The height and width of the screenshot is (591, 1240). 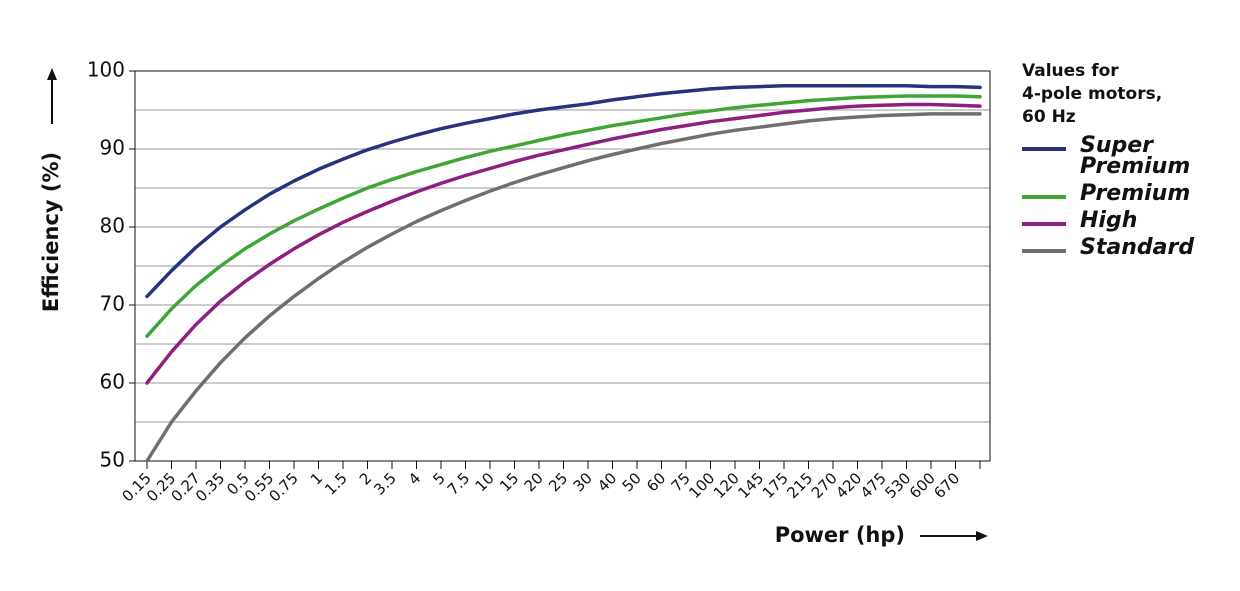 What do you see at coordinates (336, 484) in the screenshot?
I see `x-tick-label: 1.5` at bounding box center [336, 484].